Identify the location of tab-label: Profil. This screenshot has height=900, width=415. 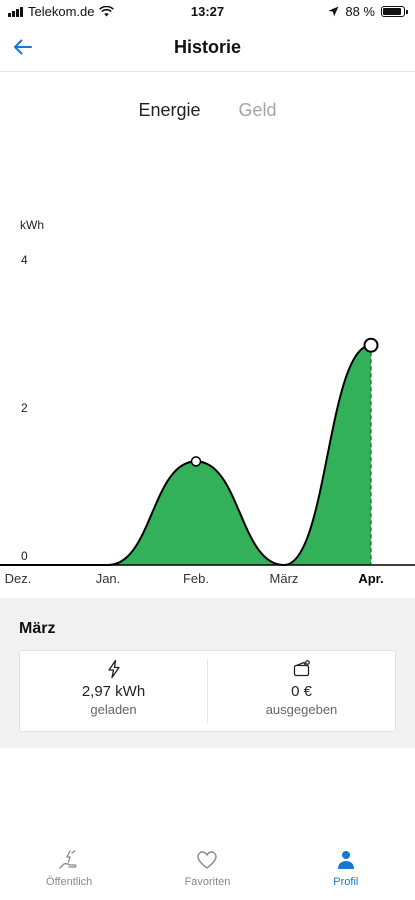
(346, 882).